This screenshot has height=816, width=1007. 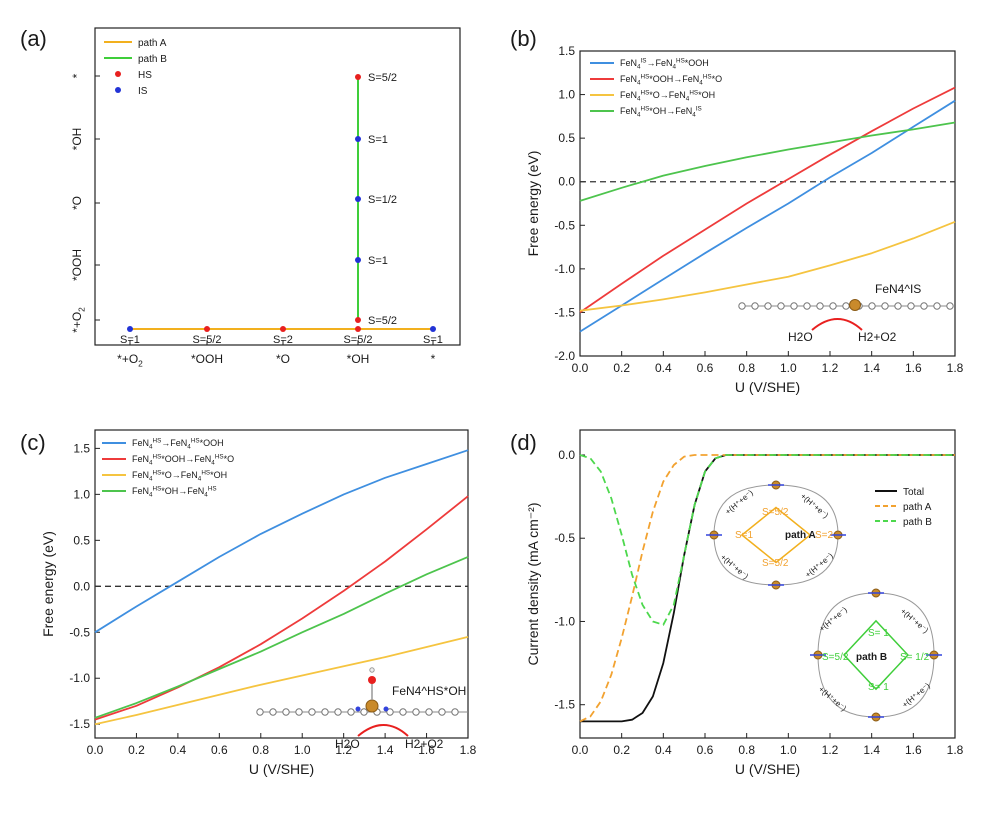 I want to click on panel-a-ytick-group: *, so click(x=77, y=75).